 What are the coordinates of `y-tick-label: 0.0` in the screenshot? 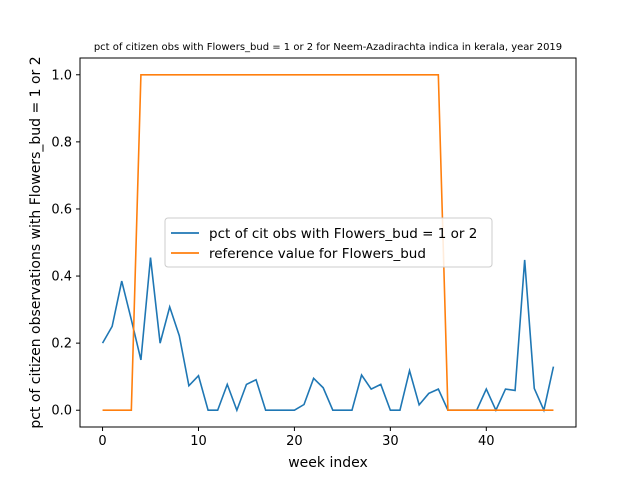 It's located at (61, 411).